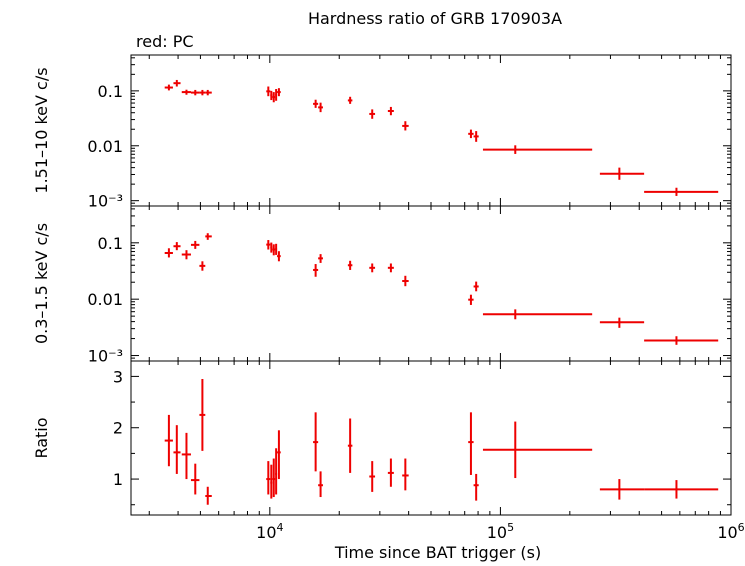 This screenshot has height=566, width=745. What do you see at coordinates (269, 531) in the screenshot?
I see `x-tick-label: 10⁴` at bounding box center [269, 531].